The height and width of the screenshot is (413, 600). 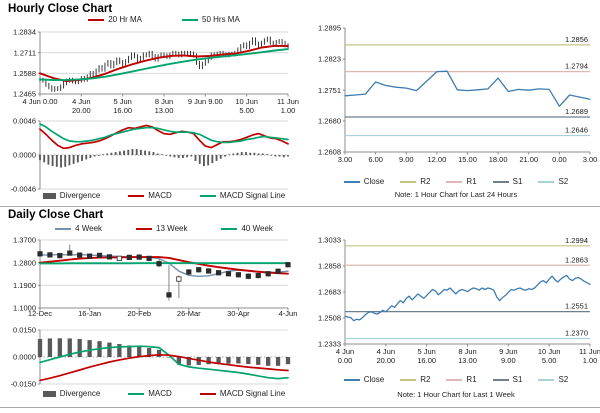 What do you see at coordinates (471, 379) in the screenshot?
I see `legend-label: R1` at bounding box center [471, 379].